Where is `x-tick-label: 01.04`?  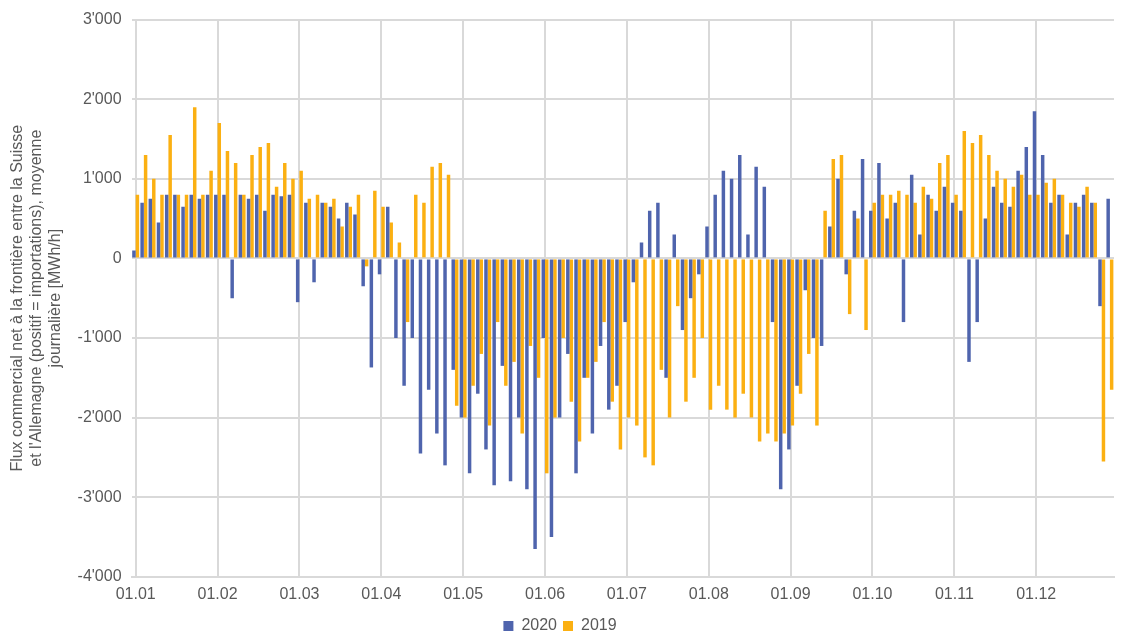
x-tick-label: 01.04 is located at coordinates (381, 593).